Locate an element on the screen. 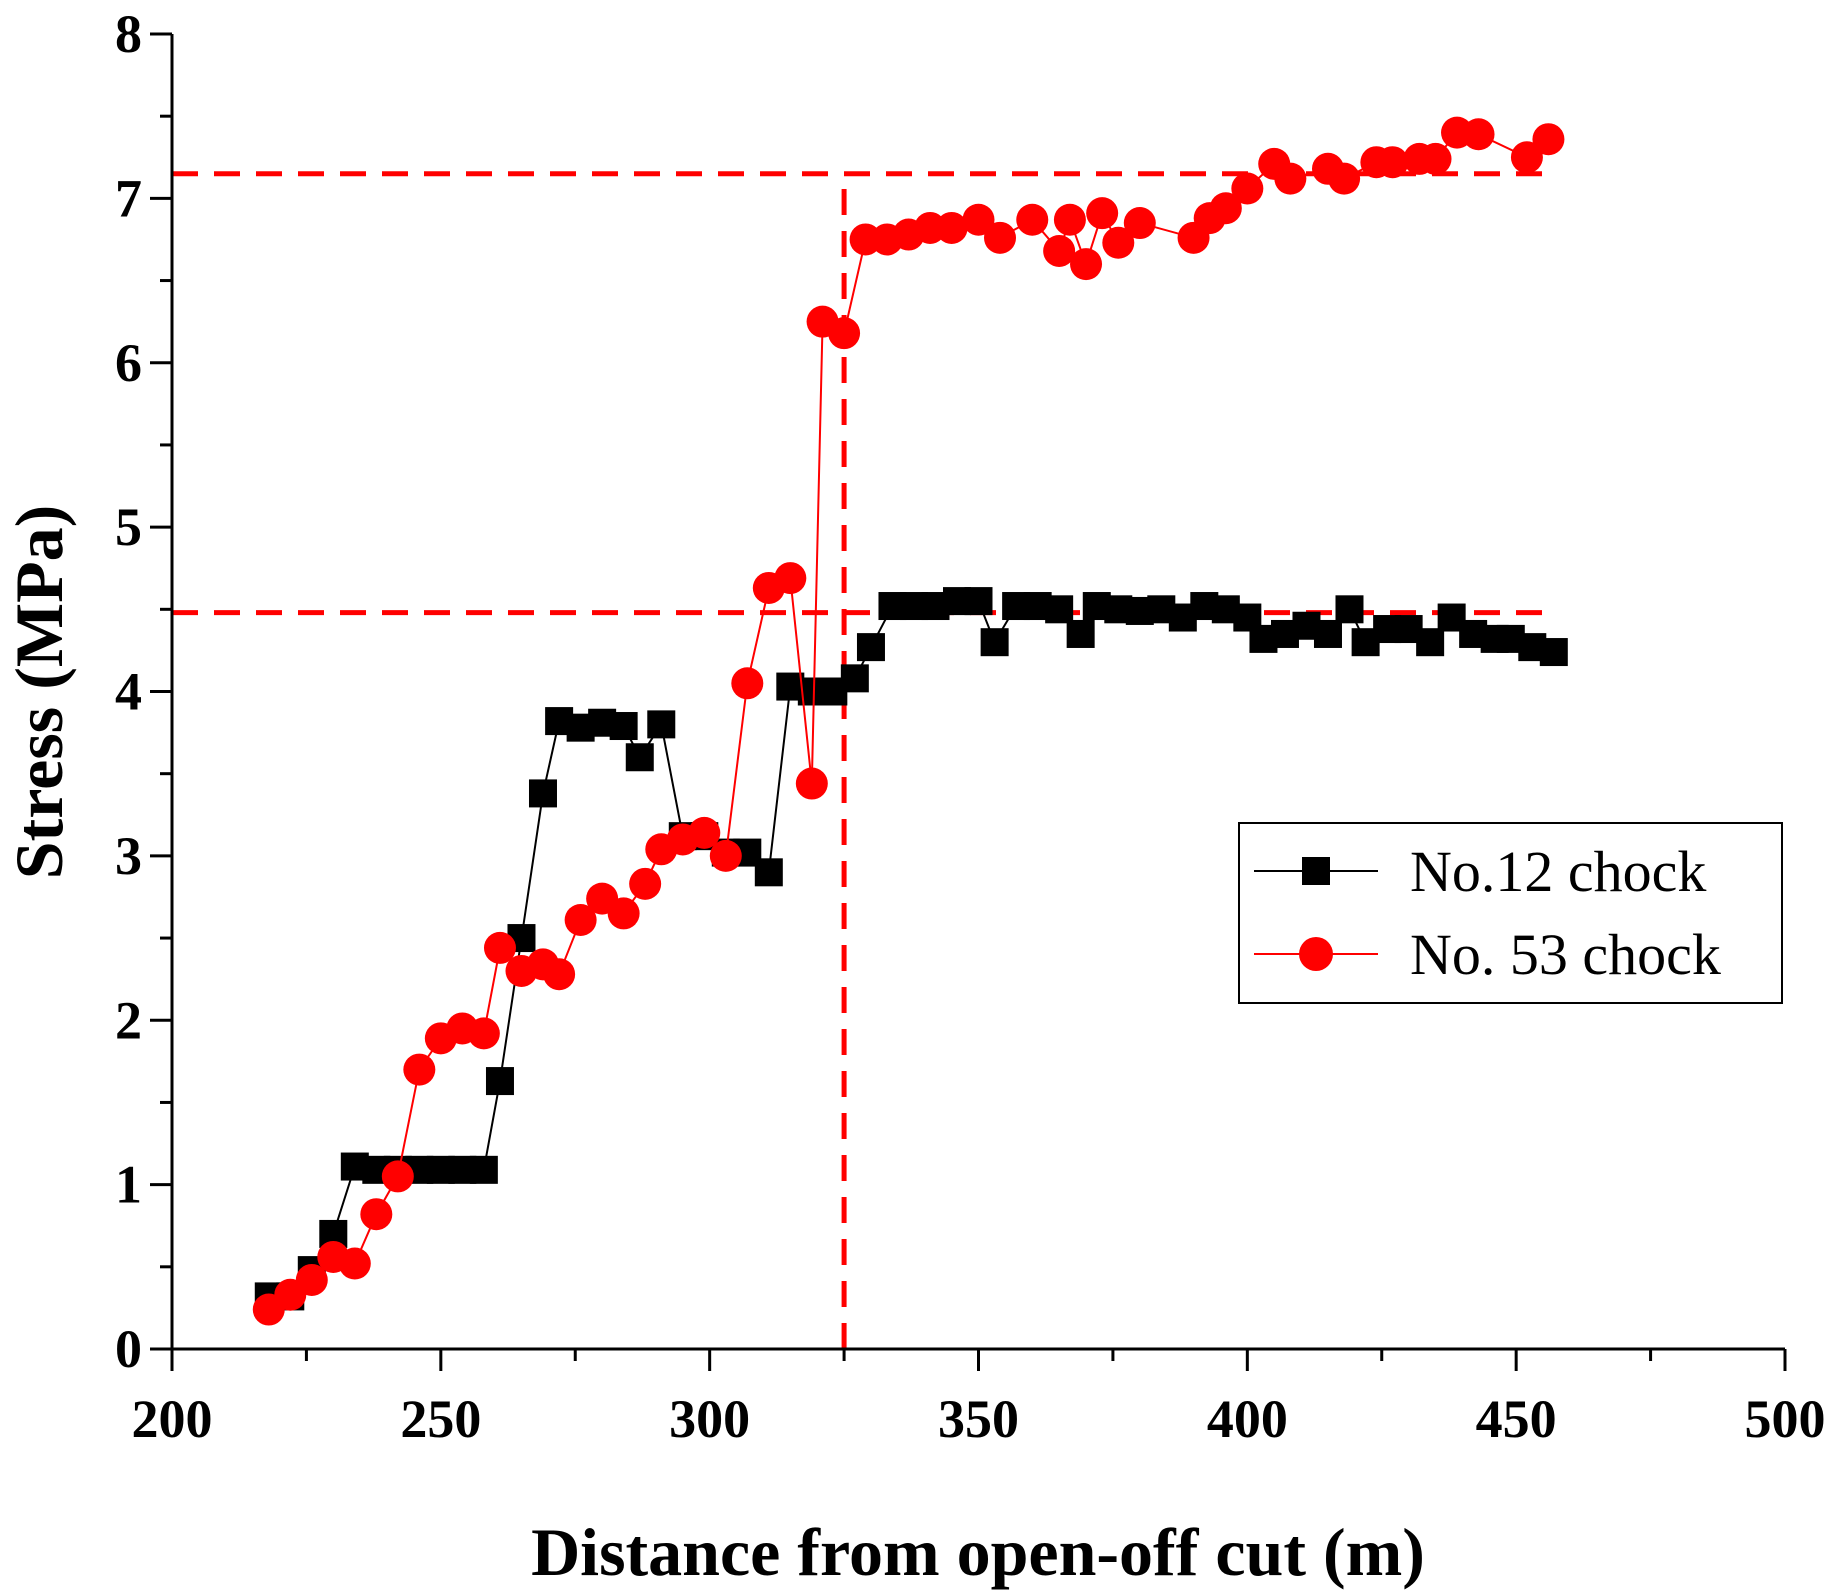 This screenshot has width=1828, height=1591. y-tick-label: 5 is located at coordinates (128, 527).